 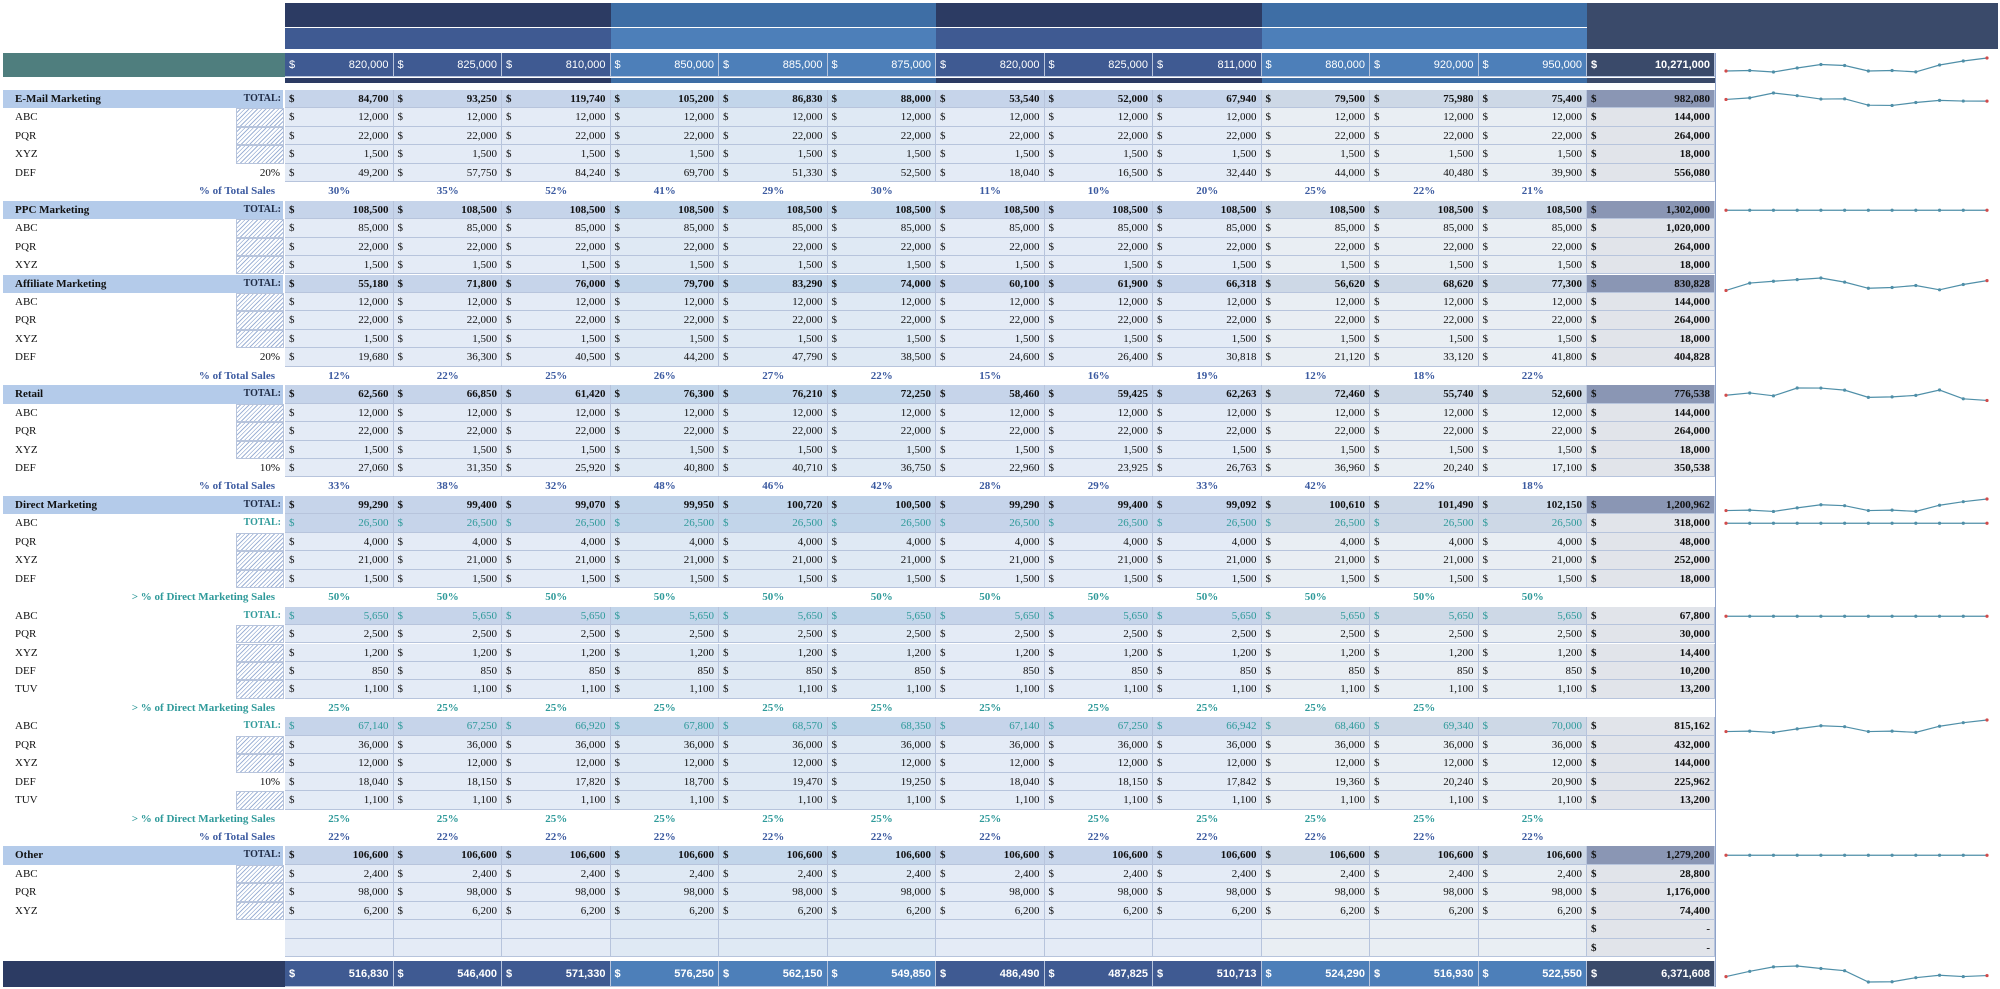 I want to click on section-3-total-jun: $72,250, so click(x=881, y=394).